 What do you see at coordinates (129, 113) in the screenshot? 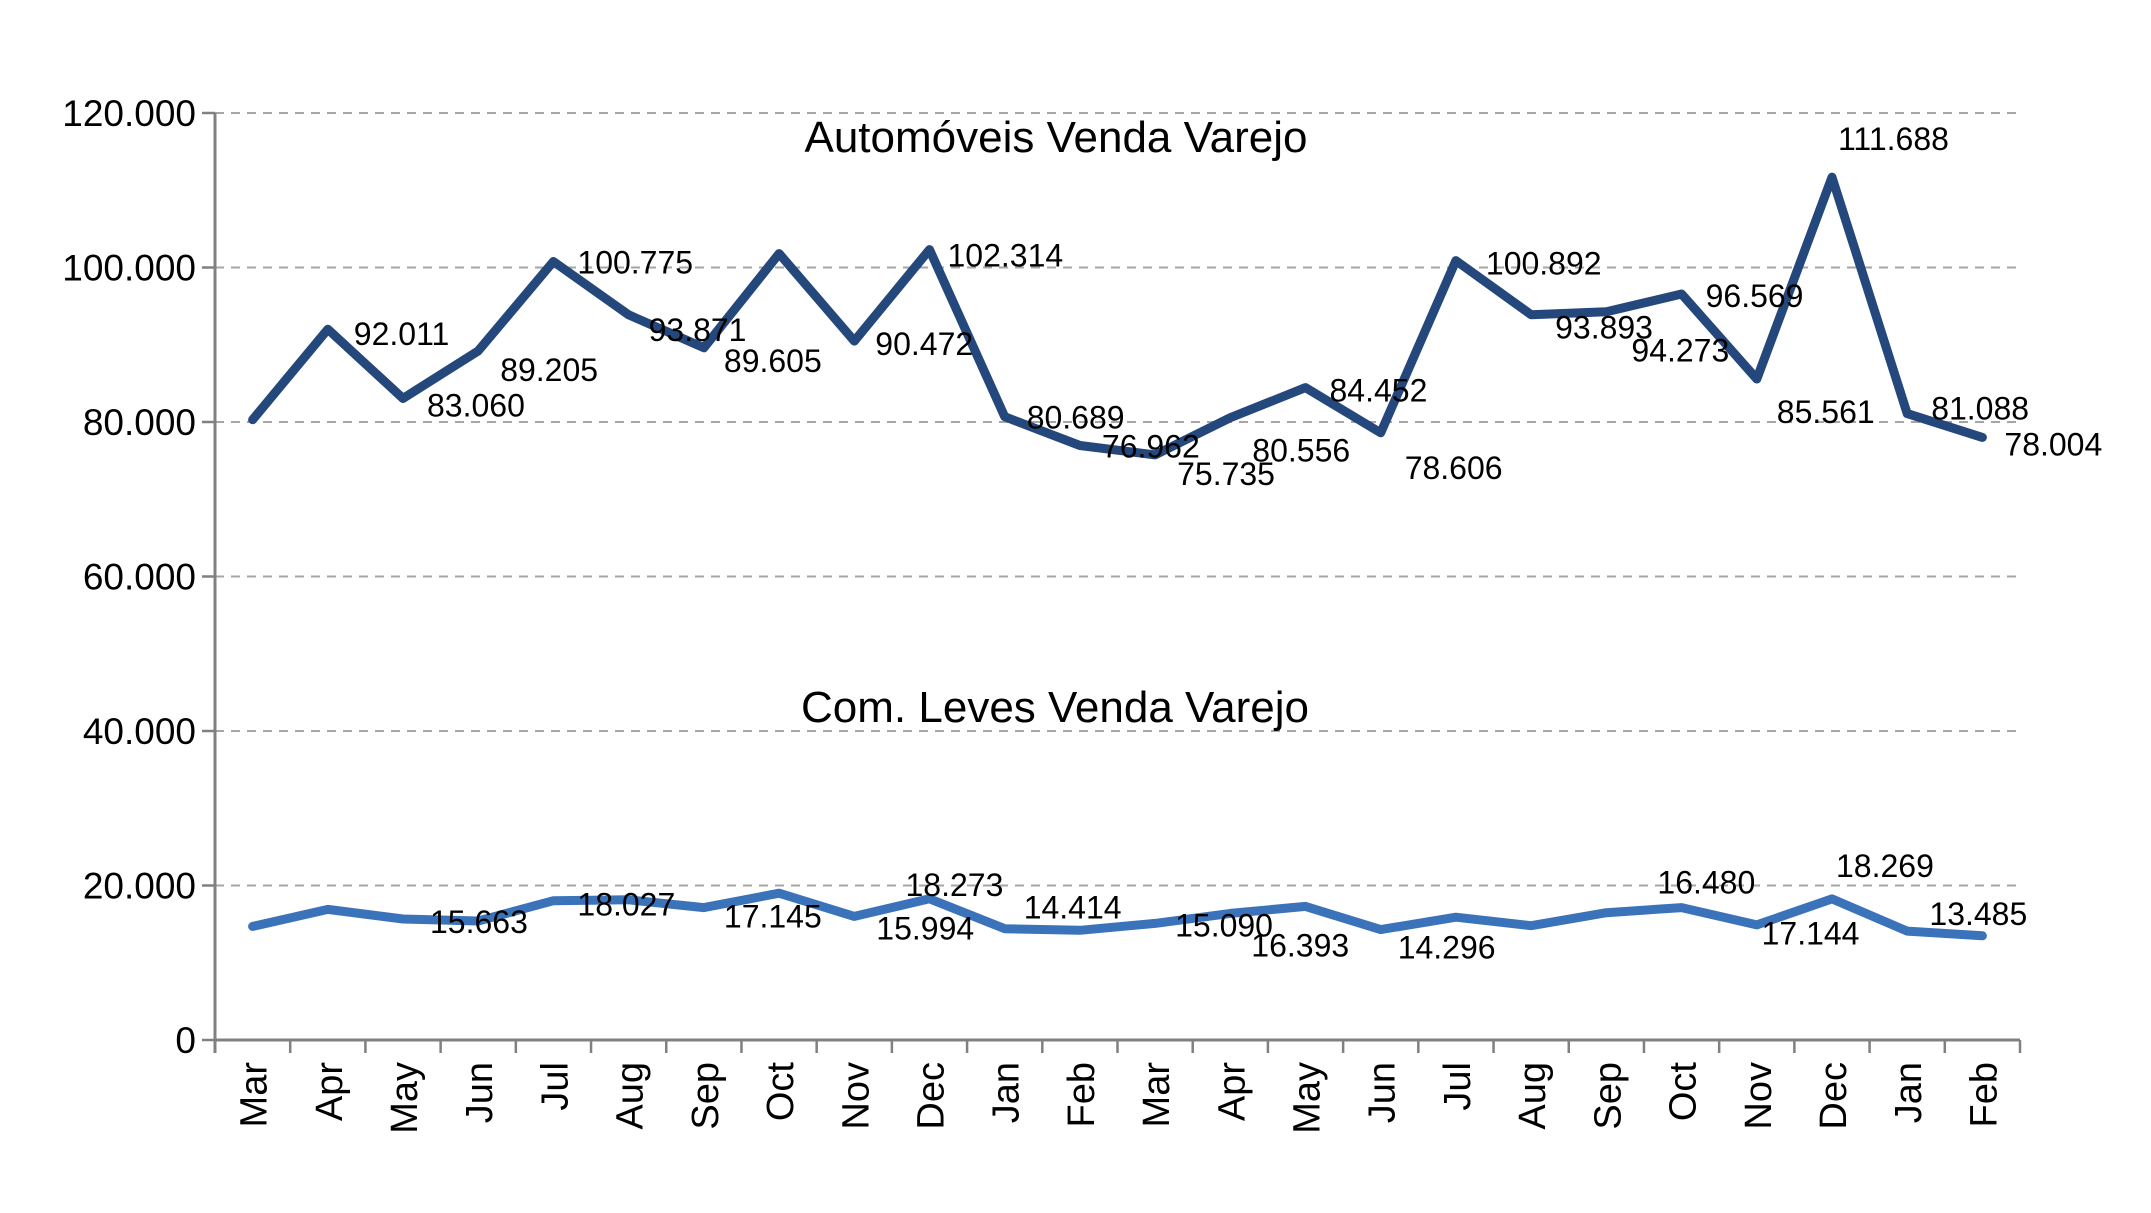
I see `y-tick-label: 120.000` at bounding box center [129, 113].